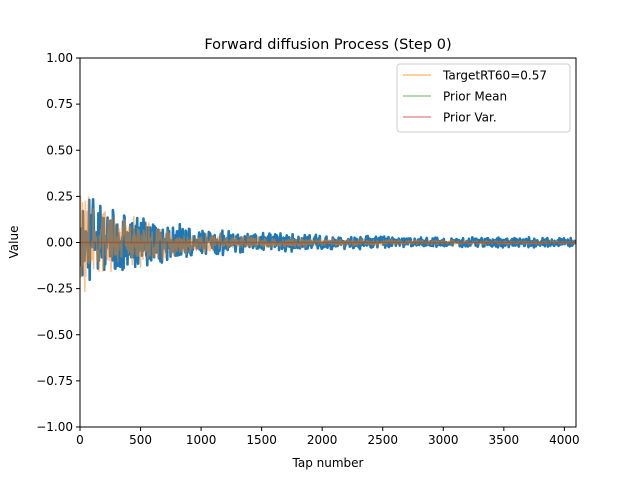  I want to click on x-tick-label: 2500, so click(382, 440).